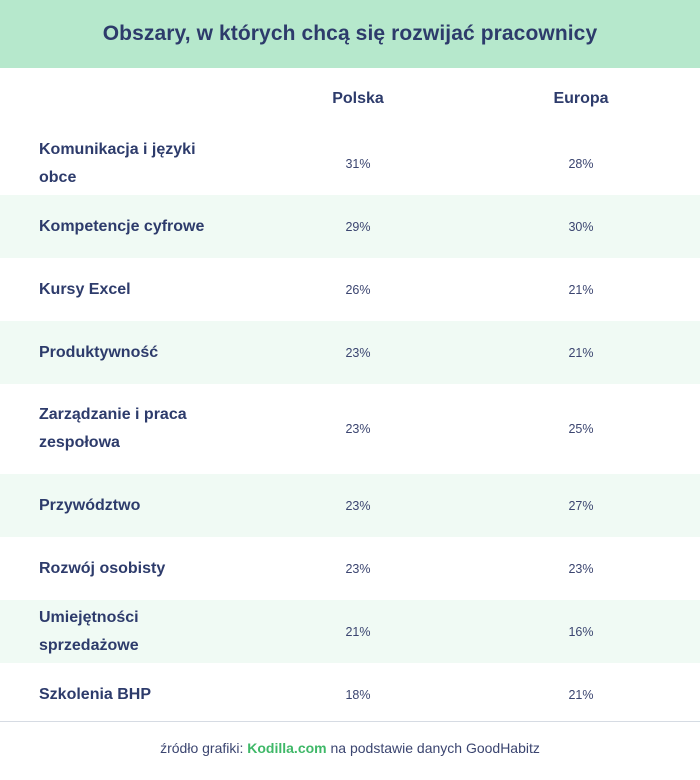 The height and width of the screenshot is (780, 700). What do you see at coordinates (581, 505) in the screenshot?
I see `value-europa: 27%` at bounding box center [581, 505].